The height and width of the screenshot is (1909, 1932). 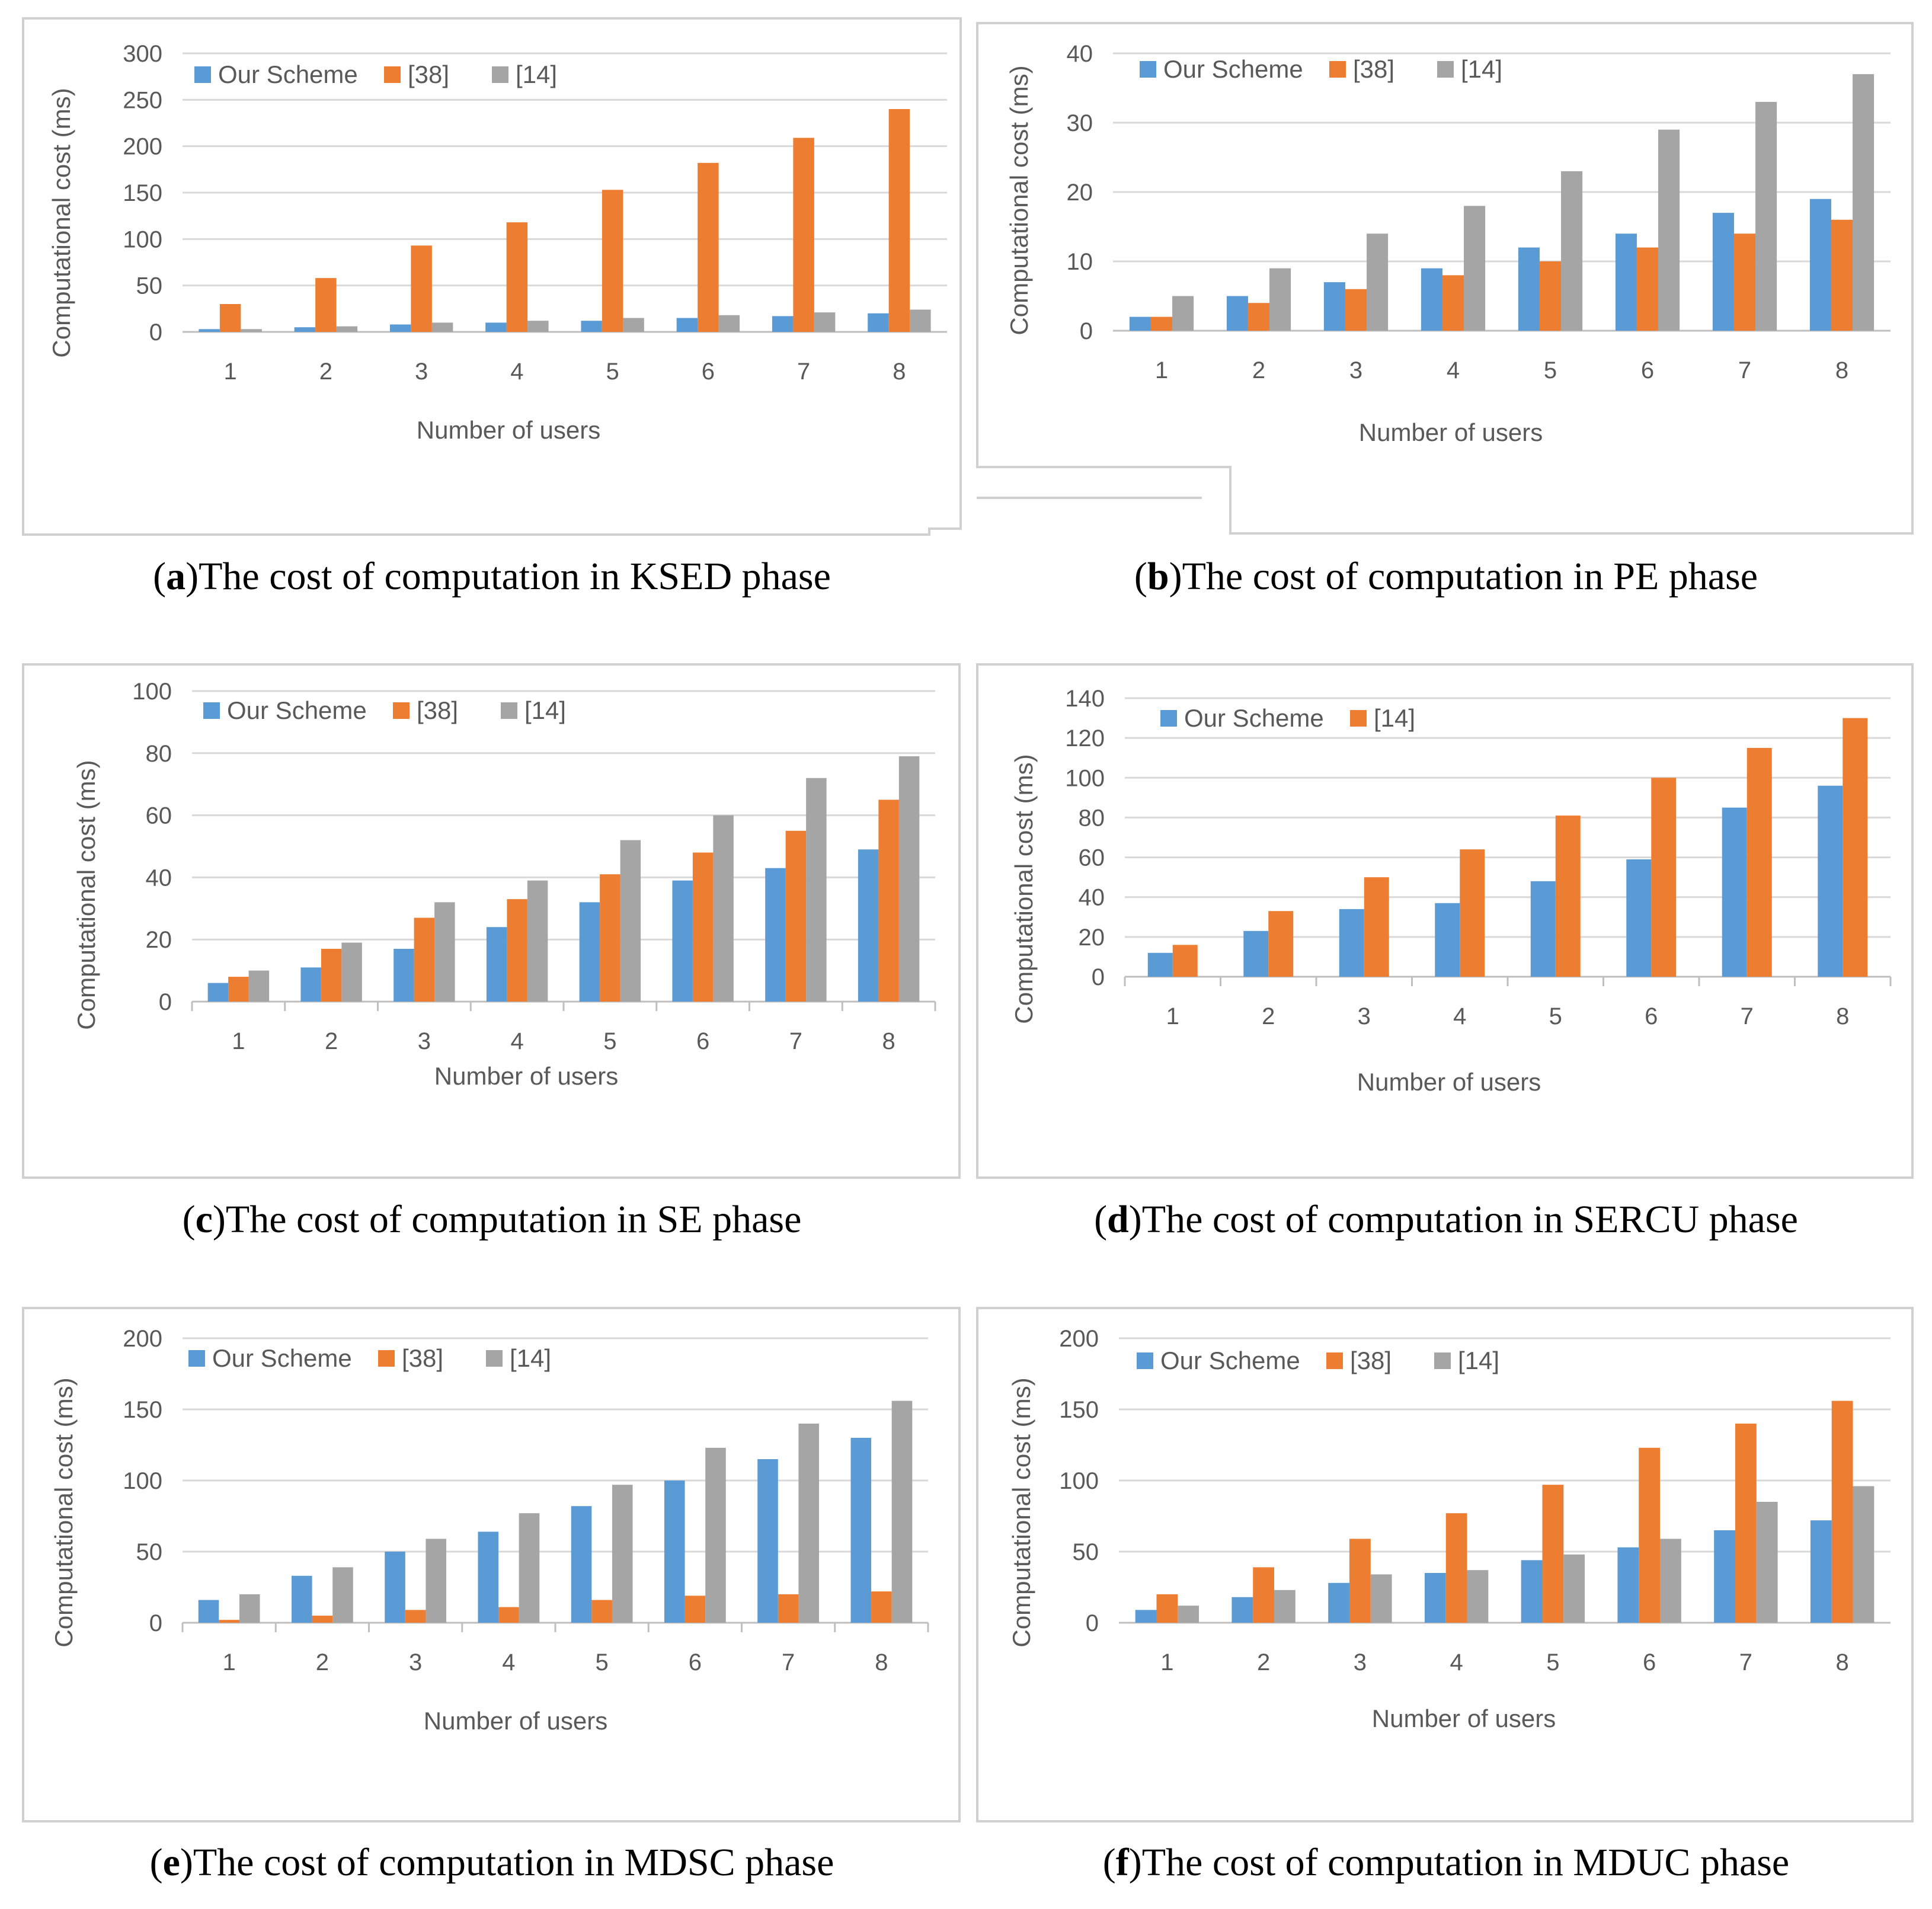 What do you see at coordinates (1079, 1410) in the screenshot?
I see `y-tick-label: 150` at bounding box center [1079, 1410].